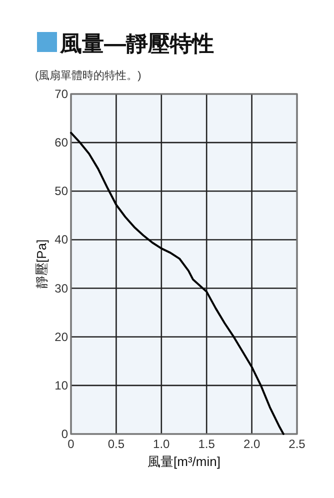  What do you see at coordinates (61, 239) in the screenshot?
I see `y-tick-label: 40` at bounding box center [61, 239].